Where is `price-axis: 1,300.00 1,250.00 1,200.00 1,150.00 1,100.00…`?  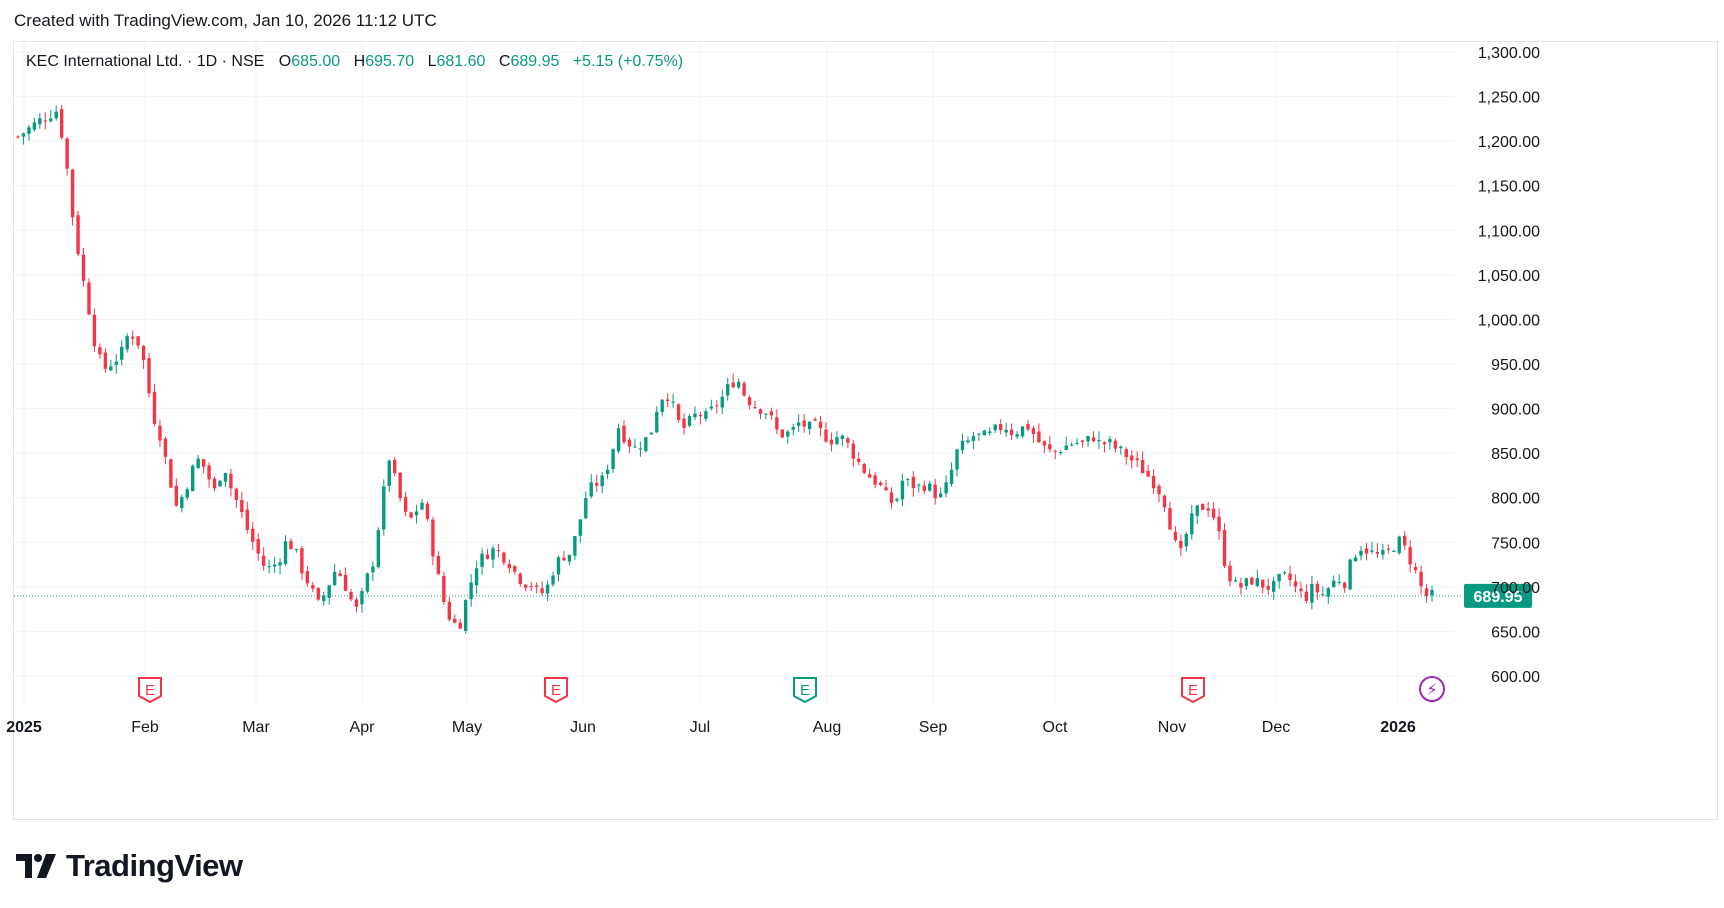 price-axis: 1,300.00 1,250.00 1,200.00 1,150.00 1,100.00… is located at coordinates (1509, 365).